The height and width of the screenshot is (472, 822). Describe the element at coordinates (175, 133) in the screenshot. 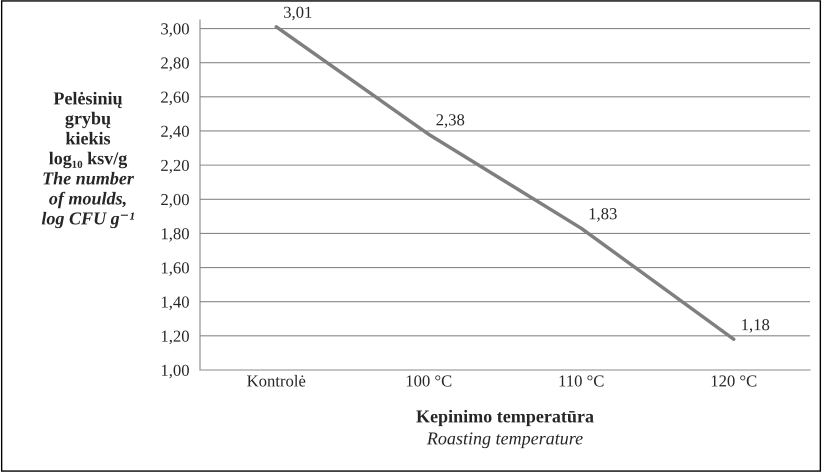

I see `y-tick-label: 2,40` at that location.